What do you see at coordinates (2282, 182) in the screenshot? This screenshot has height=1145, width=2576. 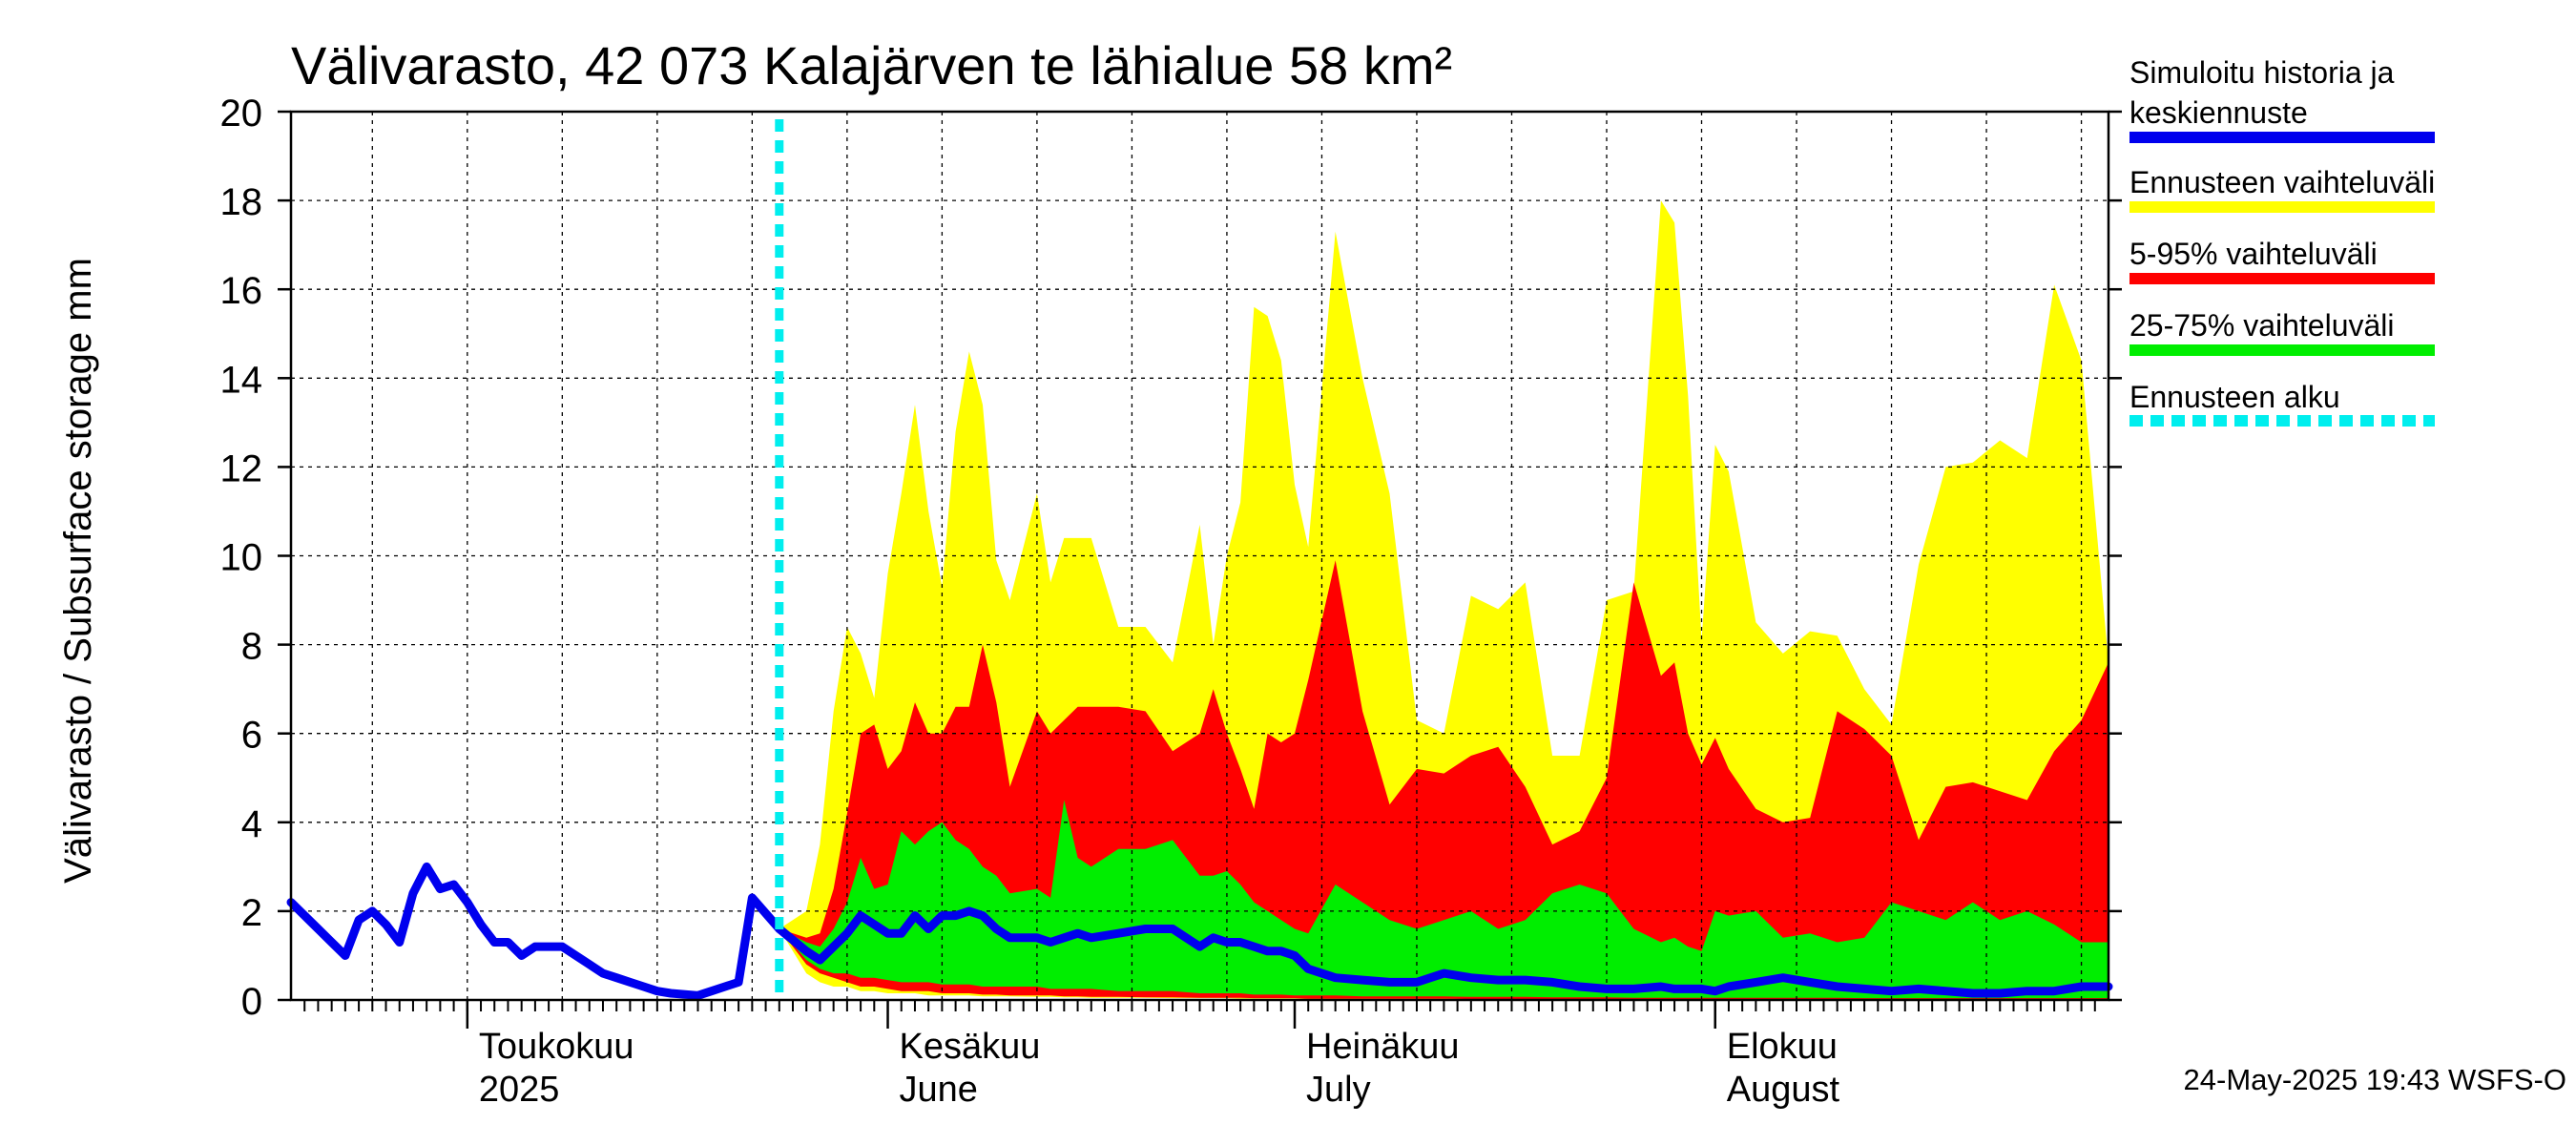 I see `legend-label: Ennusteen vaihteluväli` at bounding box center [2282, 182].